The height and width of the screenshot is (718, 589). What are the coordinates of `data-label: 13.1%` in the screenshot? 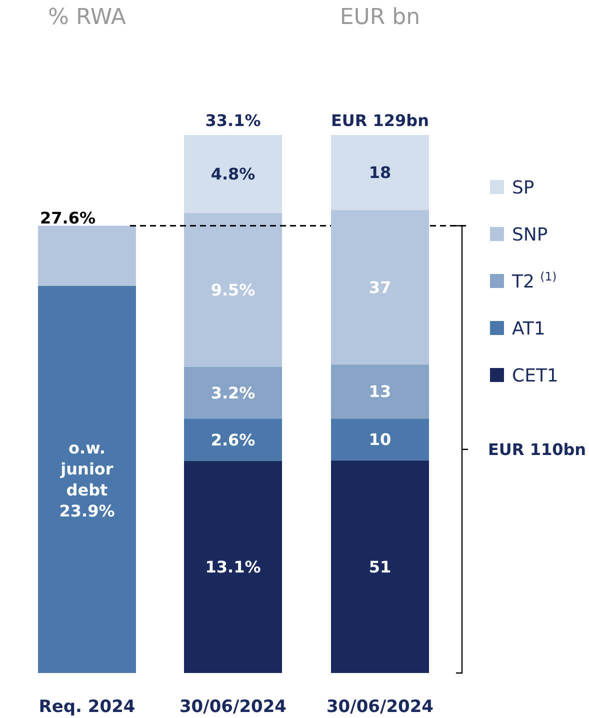 It's located at (233, 566).